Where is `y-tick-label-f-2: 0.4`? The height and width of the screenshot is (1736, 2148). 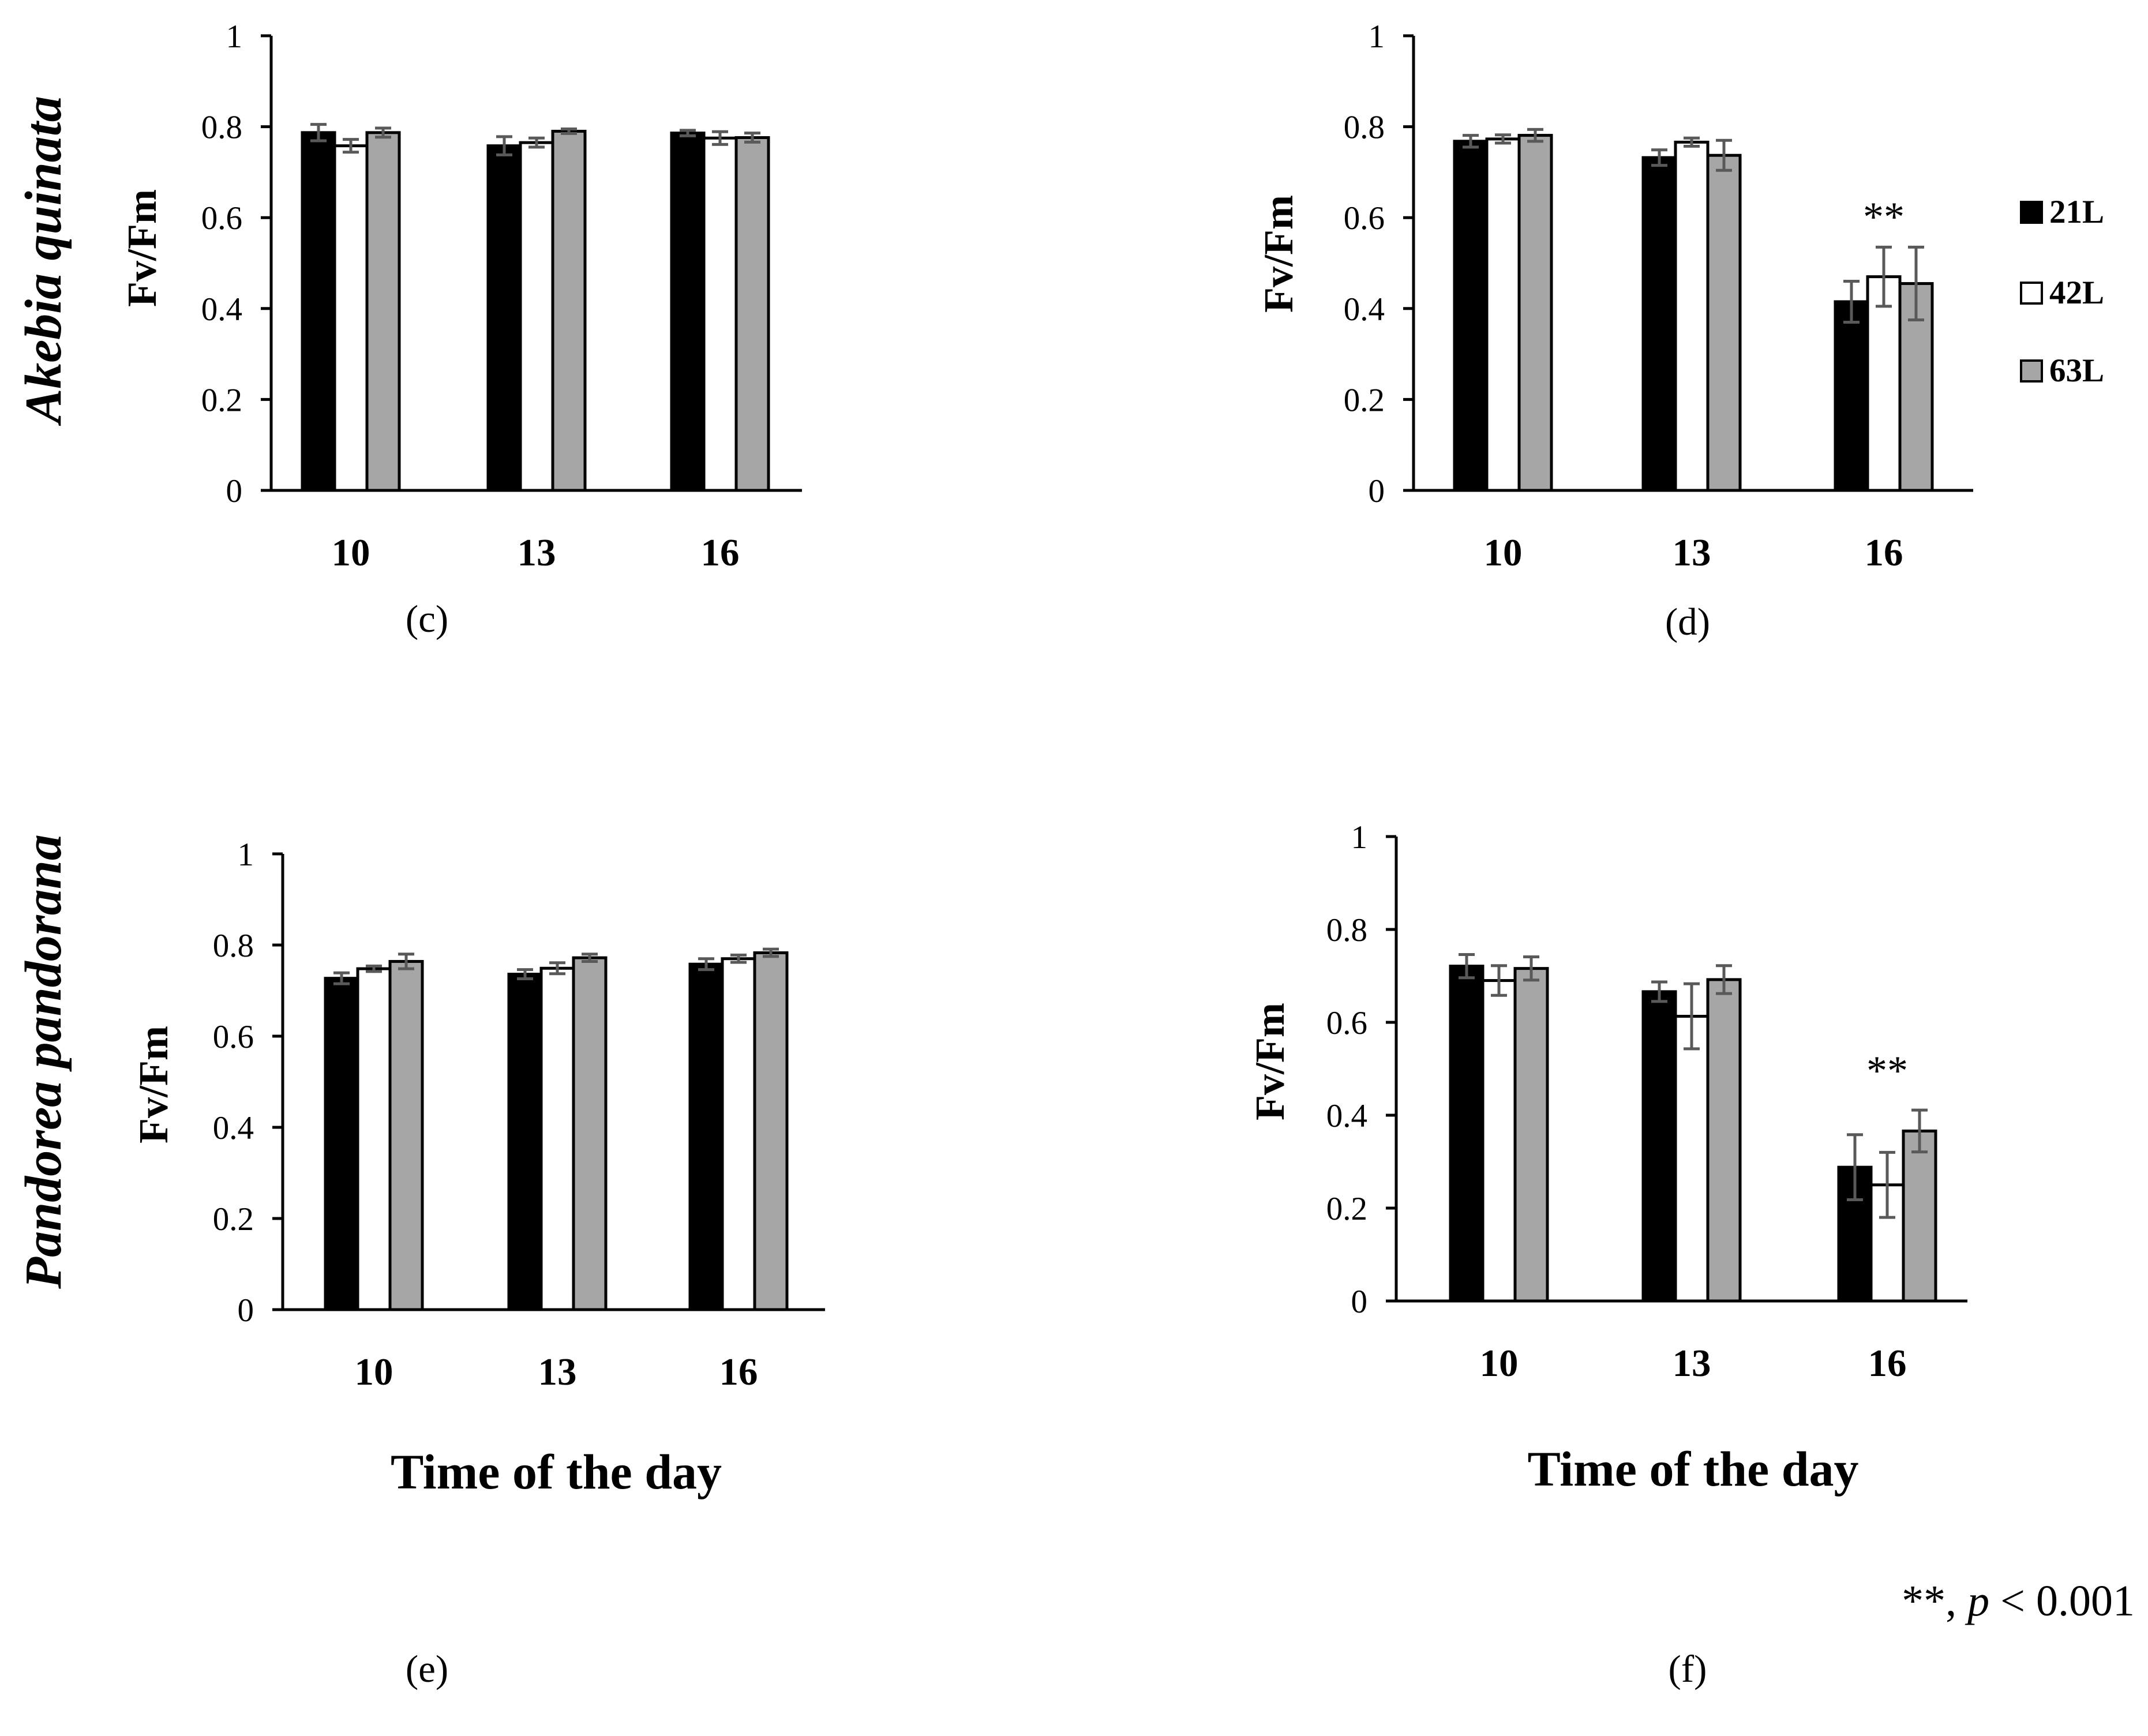
y-tick-label-f-2: 0.4 is located at coordinates (1346, 1116).